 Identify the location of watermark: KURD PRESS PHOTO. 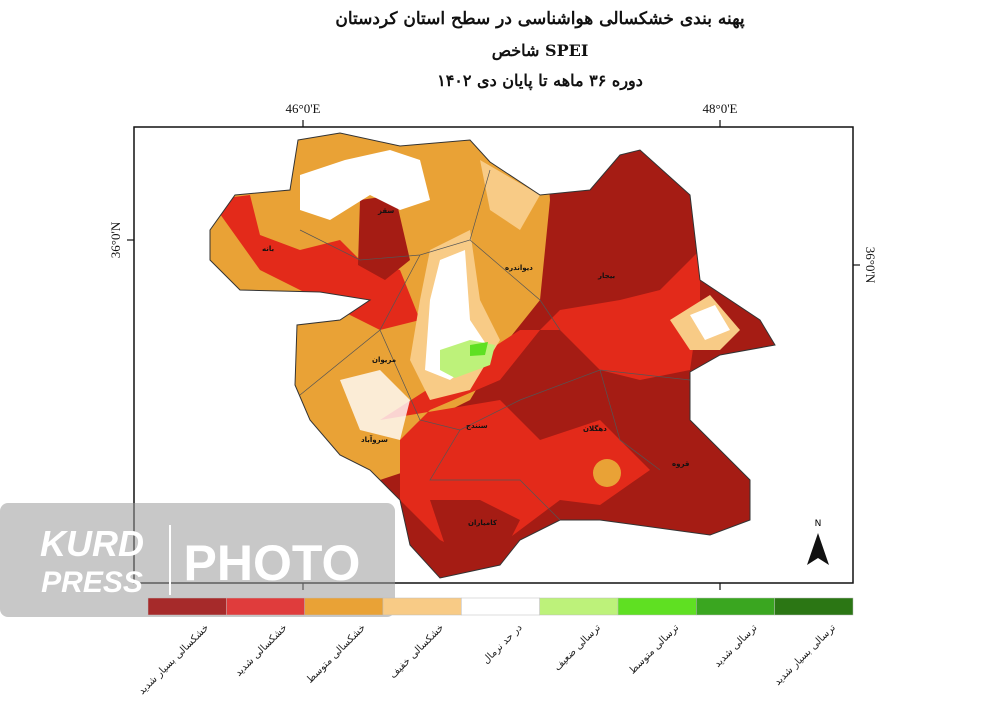
(197, 560).